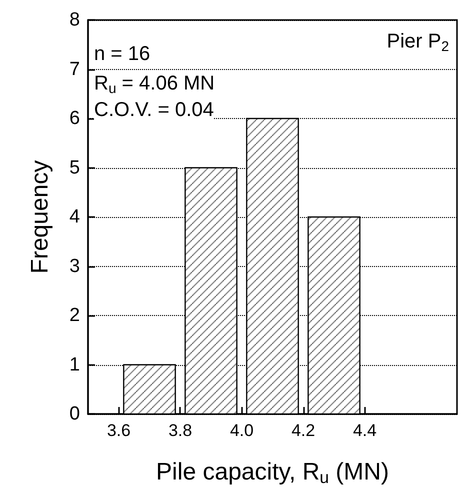 Image resolution: width=475 pixels, height=500 pixels. What do you see at coordinates (74, 167) in the screenshot?
I see `y-tick-label: 5` at bounding box center [74, 167].